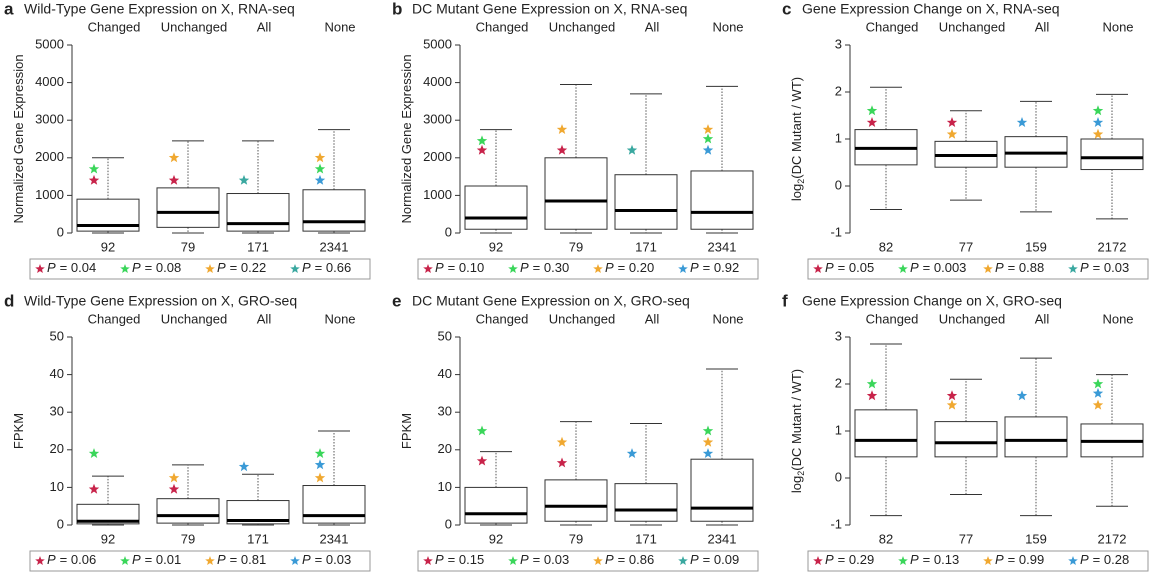 The width and height of the screenshot is (1170, 577). I want to click on p-value: P = 0.01, so click(156, 559).